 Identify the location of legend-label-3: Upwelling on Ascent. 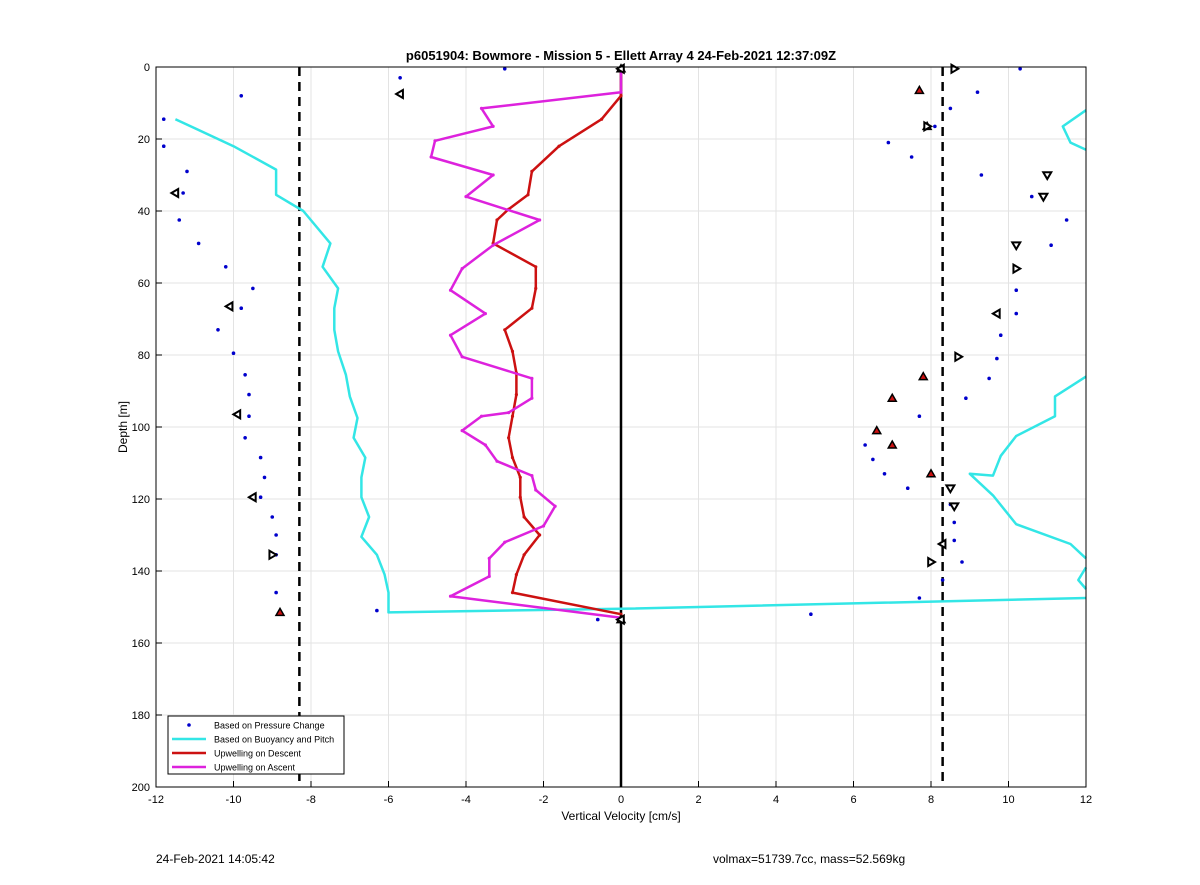
(255, 768).